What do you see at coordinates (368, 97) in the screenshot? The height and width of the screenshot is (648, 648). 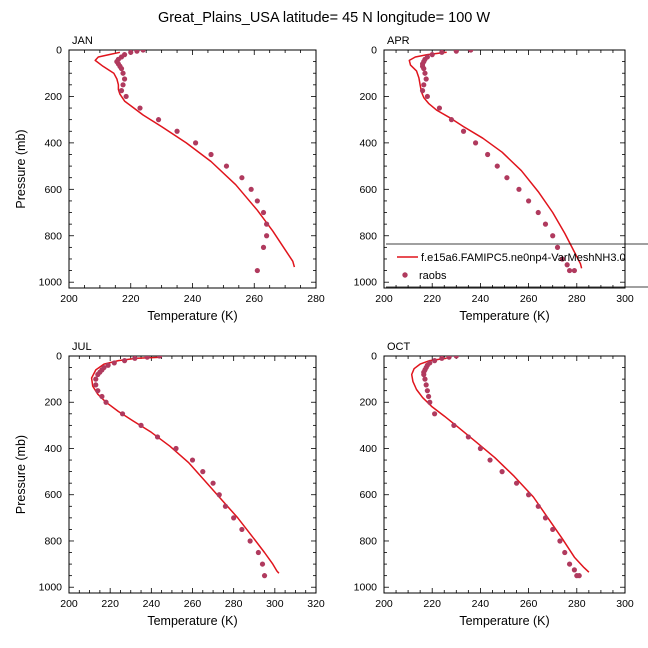 I see `y-tick-label-apr: 200` at bounding box center [368, 97].